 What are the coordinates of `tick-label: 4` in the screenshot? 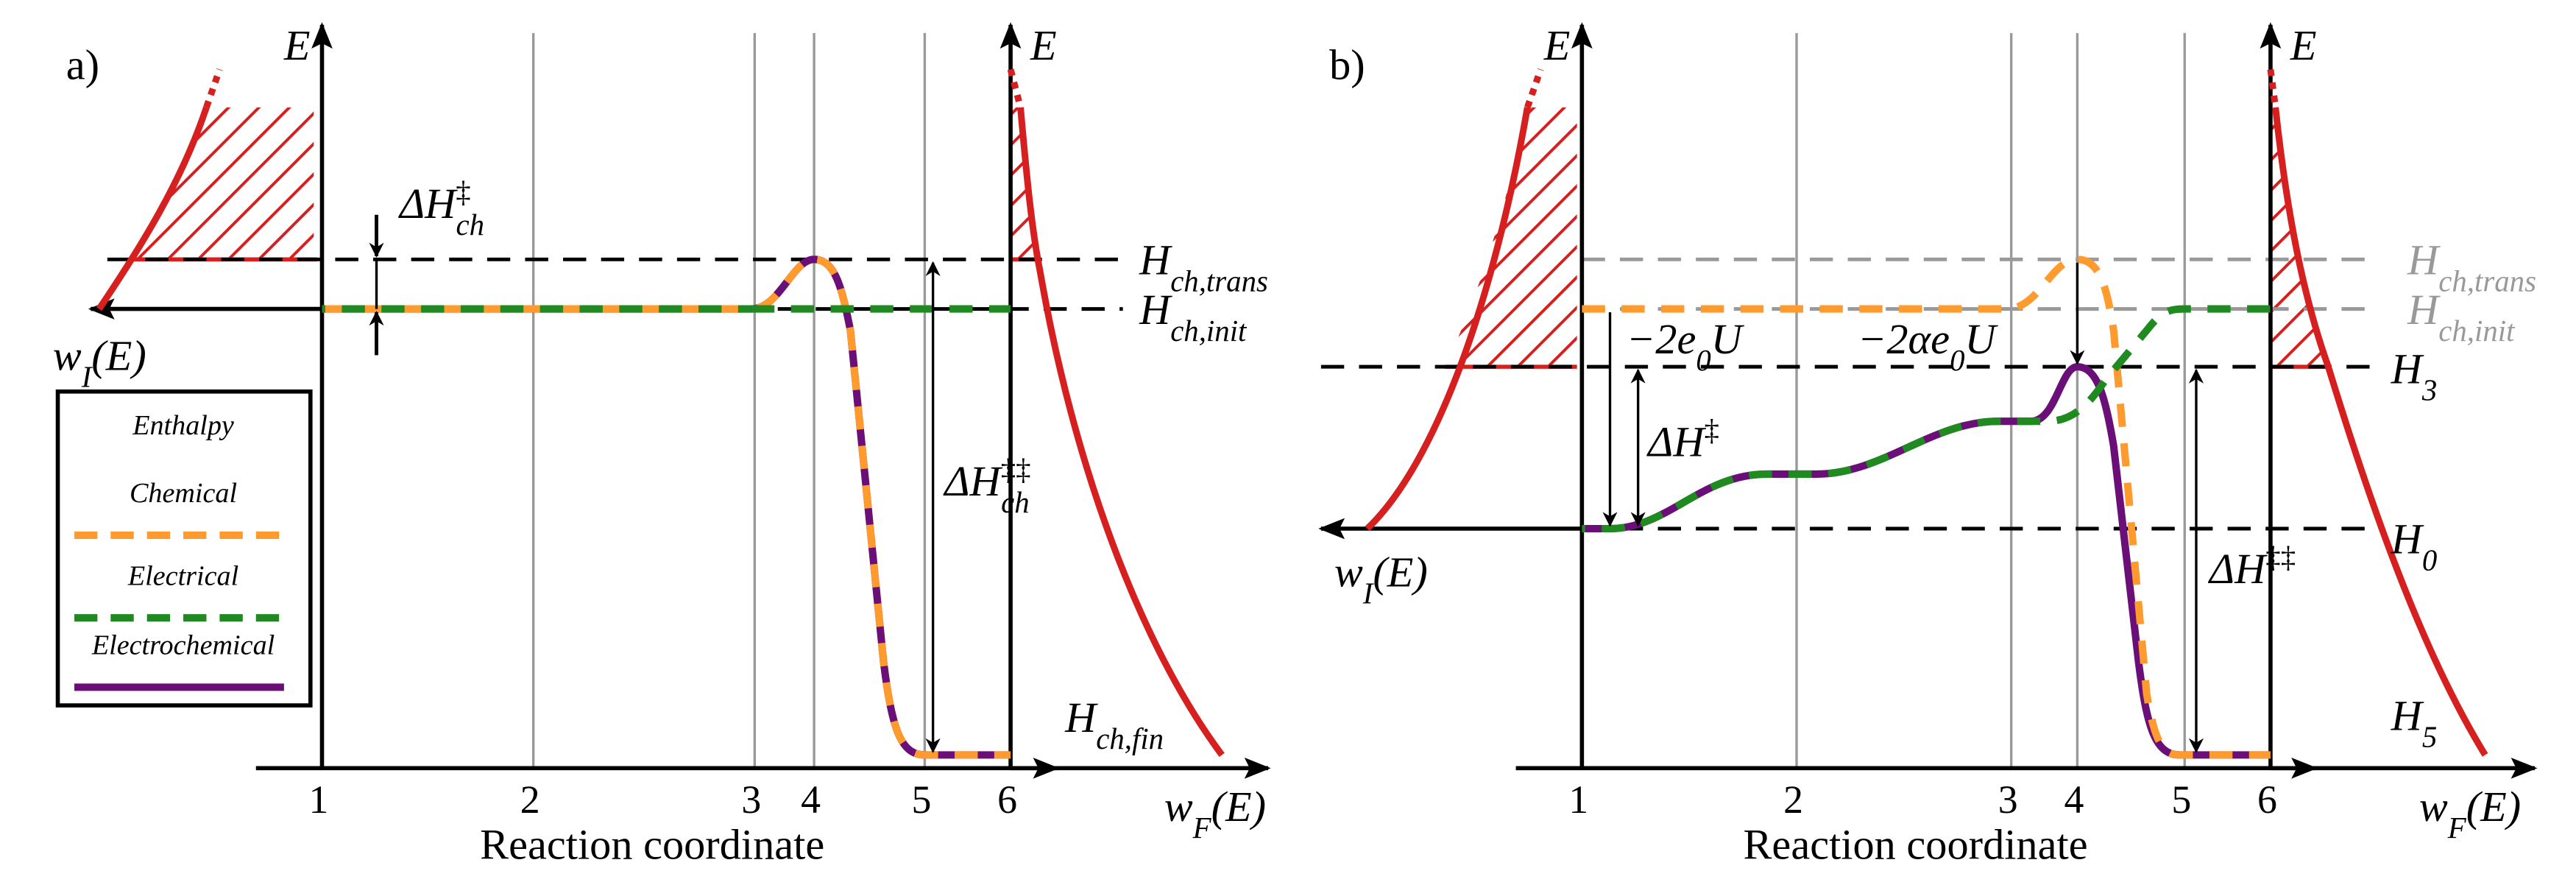 It's located at (811, 800).